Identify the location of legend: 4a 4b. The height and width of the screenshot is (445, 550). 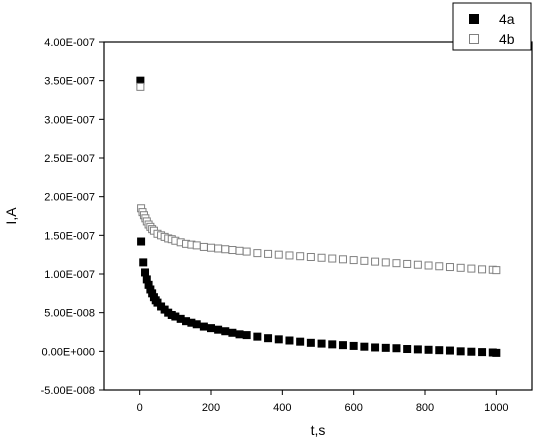
(492, 26).